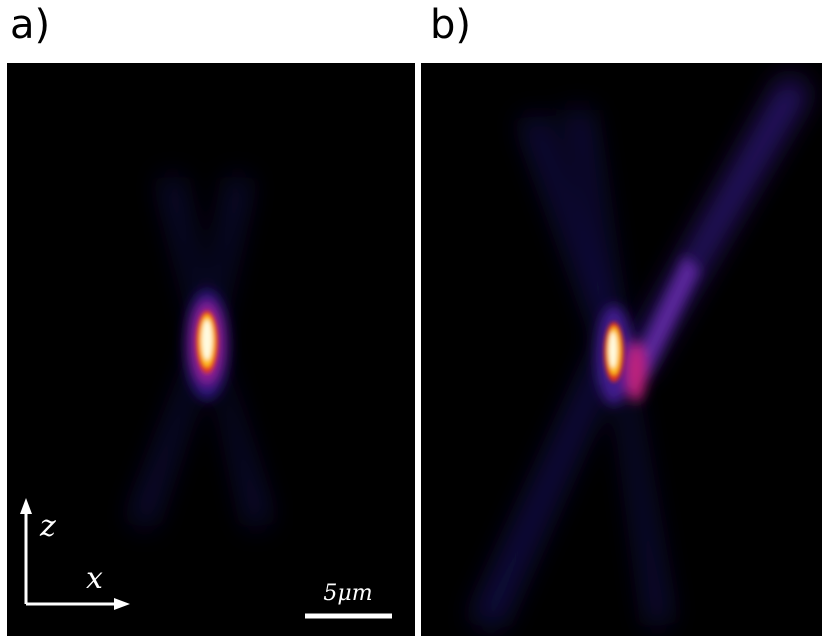  Describe the element at coordinates (450, 25) in the screenshot. I see `panel-label: b)` at that location.